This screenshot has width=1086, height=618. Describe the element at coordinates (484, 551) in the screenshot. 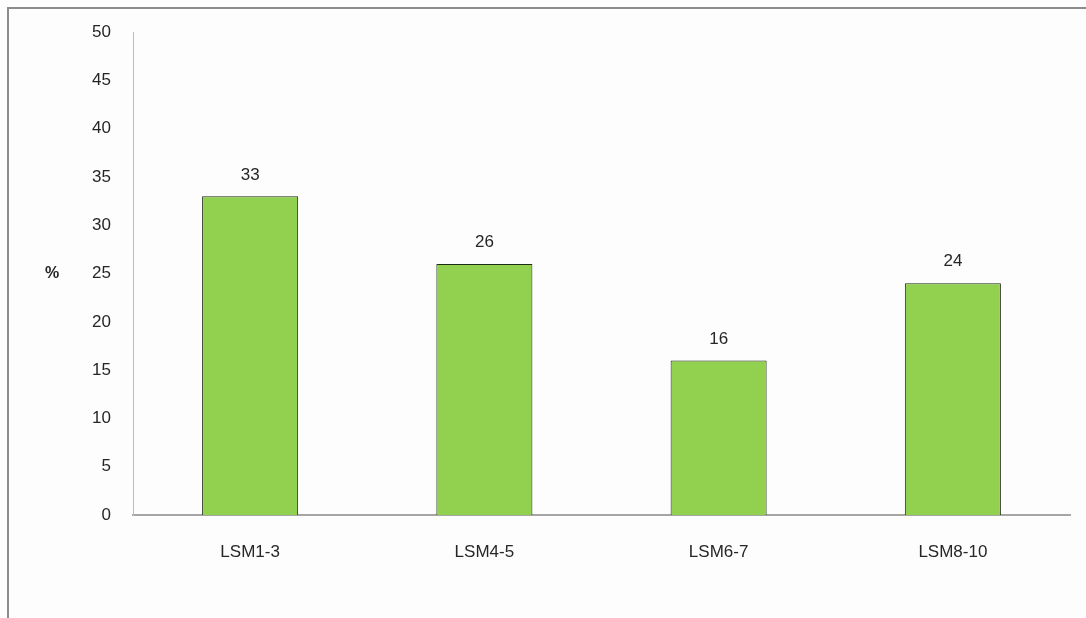

I see `x-tick-label: LSM4-5` at that location.